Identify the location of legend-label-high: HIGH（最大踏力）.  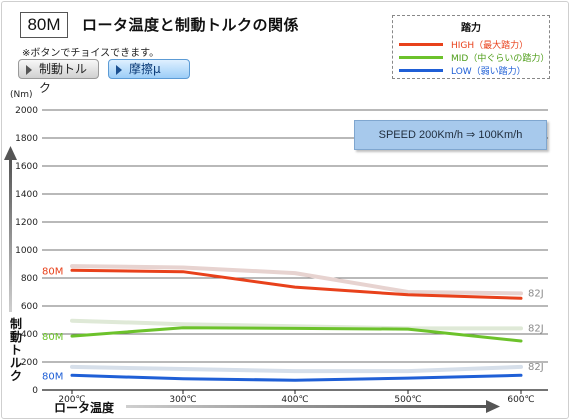
(490, 46).